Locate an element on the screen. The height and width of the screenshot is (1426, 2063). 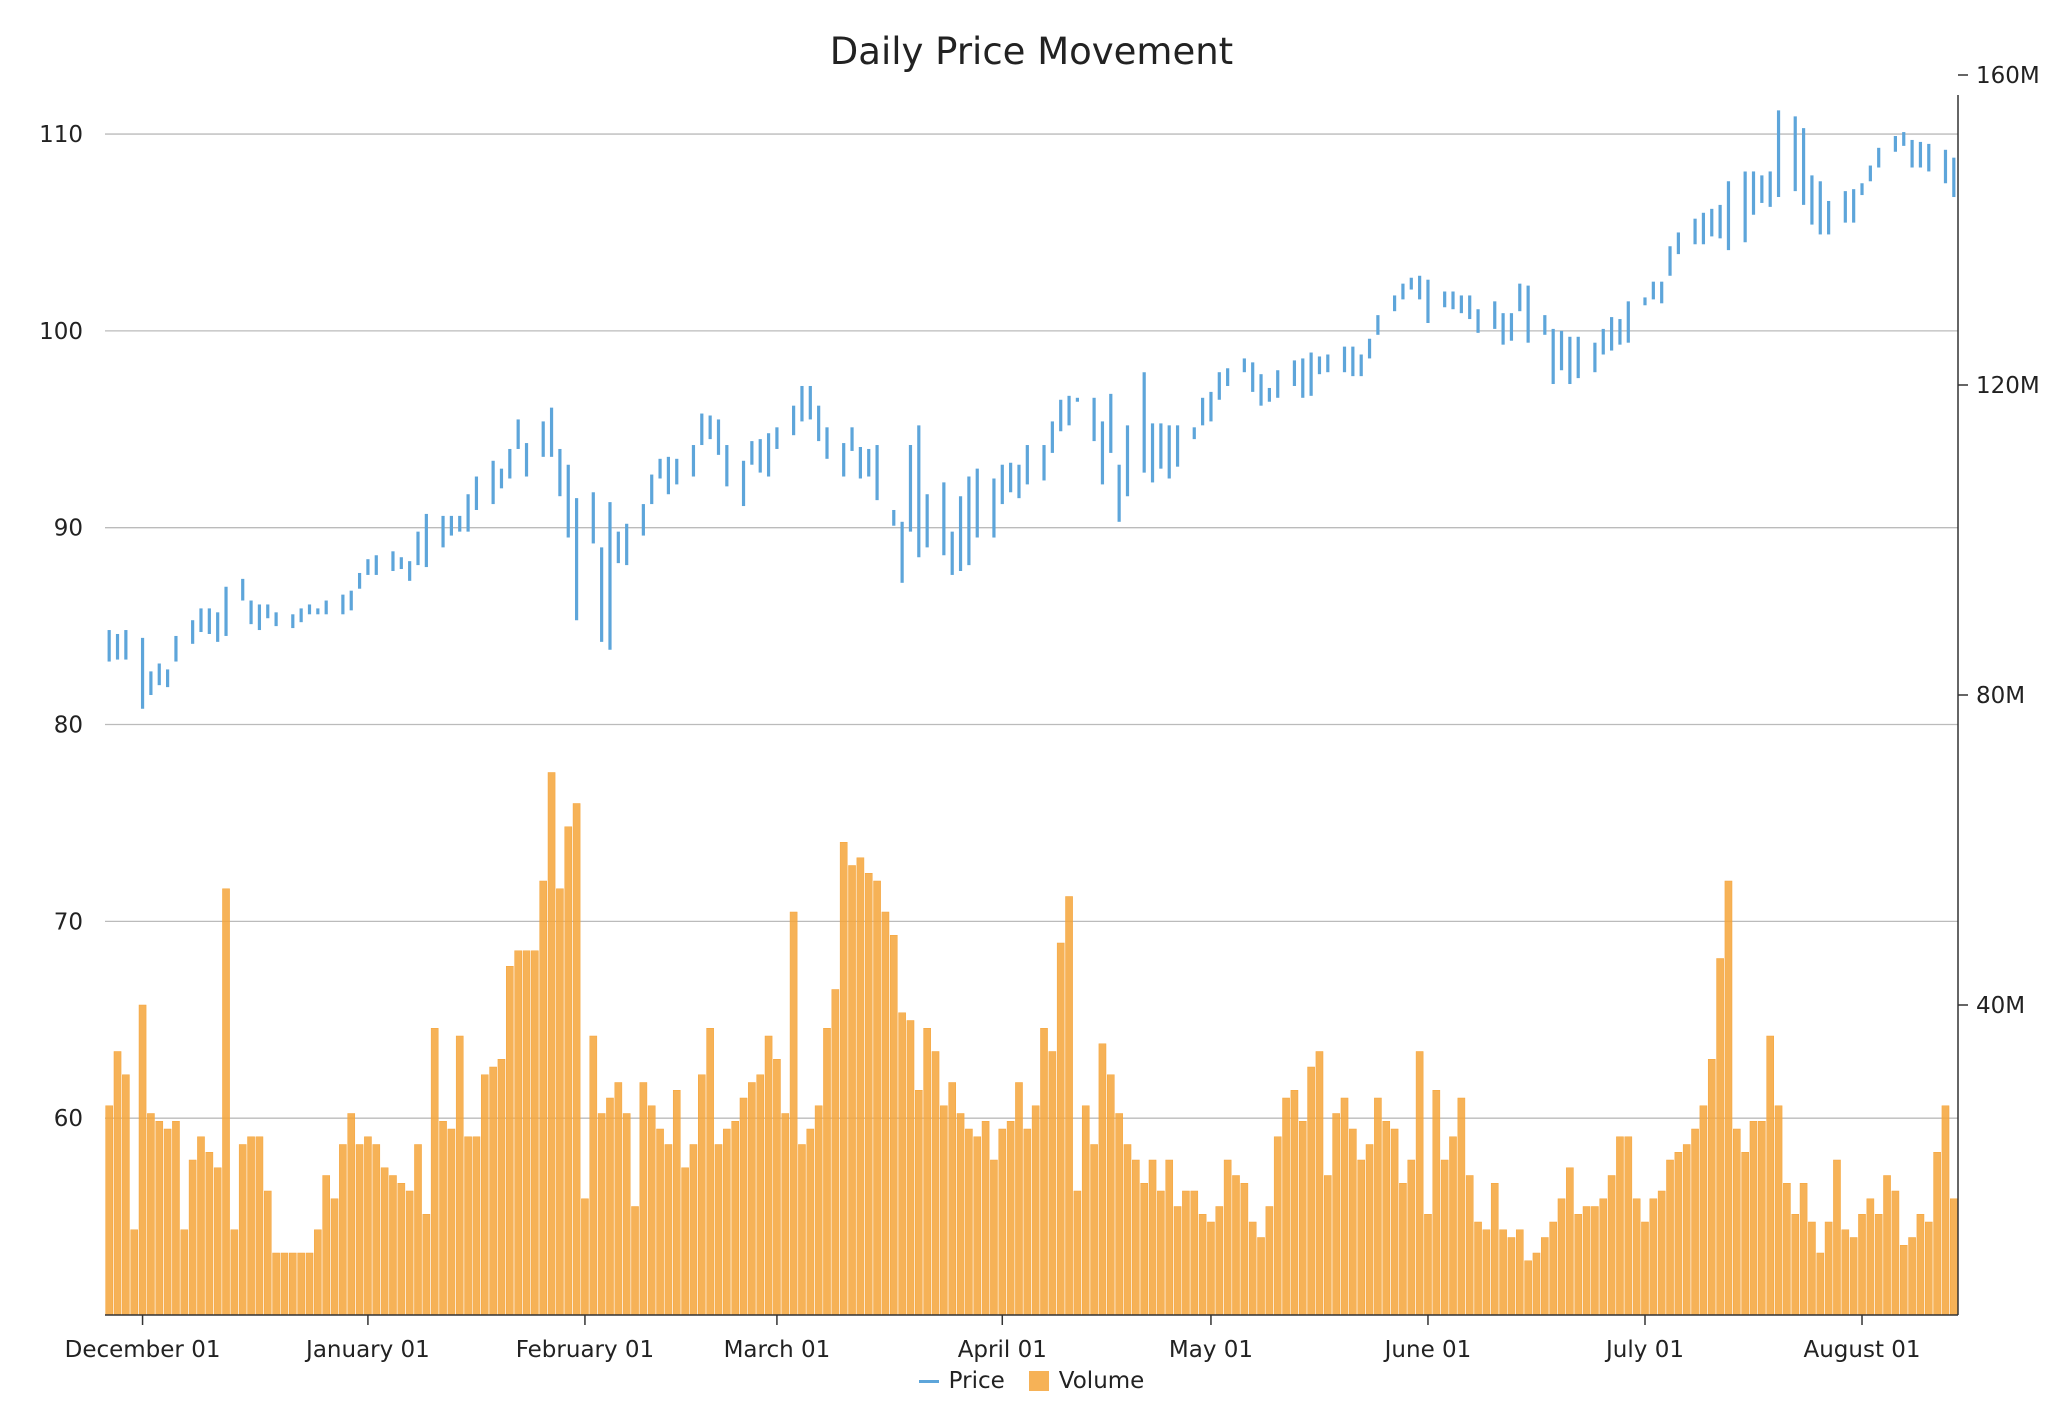
legend-item-price: Price is located at coordinates (961, 1381).